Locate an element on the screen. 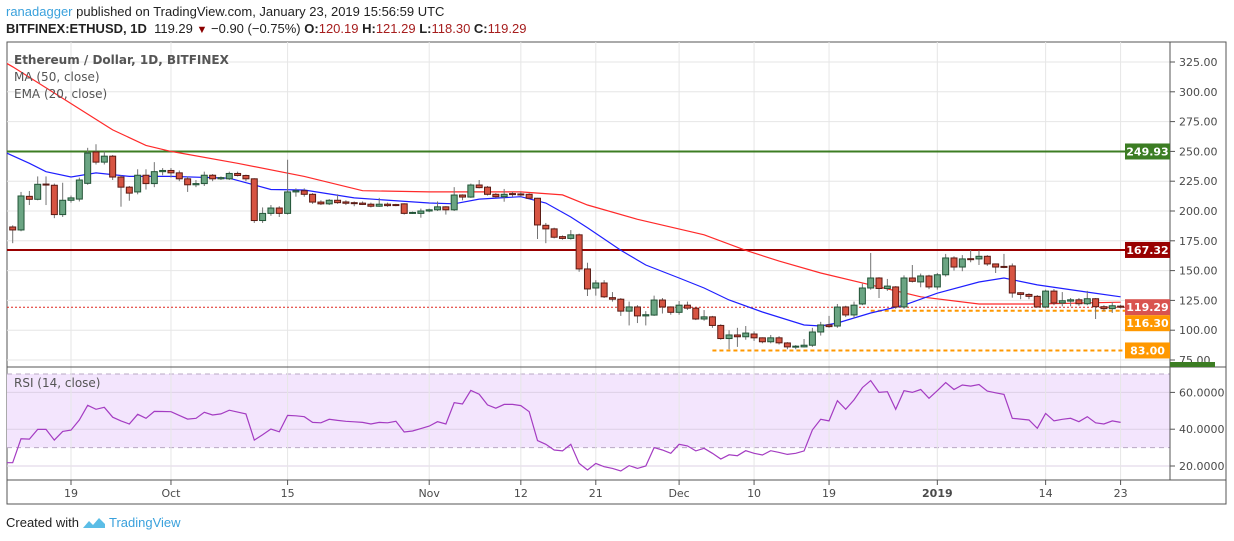 The width and height of the screenshot is (1234, 541). price-tick-label: 175.00 is located at coordinates (1198, 241).